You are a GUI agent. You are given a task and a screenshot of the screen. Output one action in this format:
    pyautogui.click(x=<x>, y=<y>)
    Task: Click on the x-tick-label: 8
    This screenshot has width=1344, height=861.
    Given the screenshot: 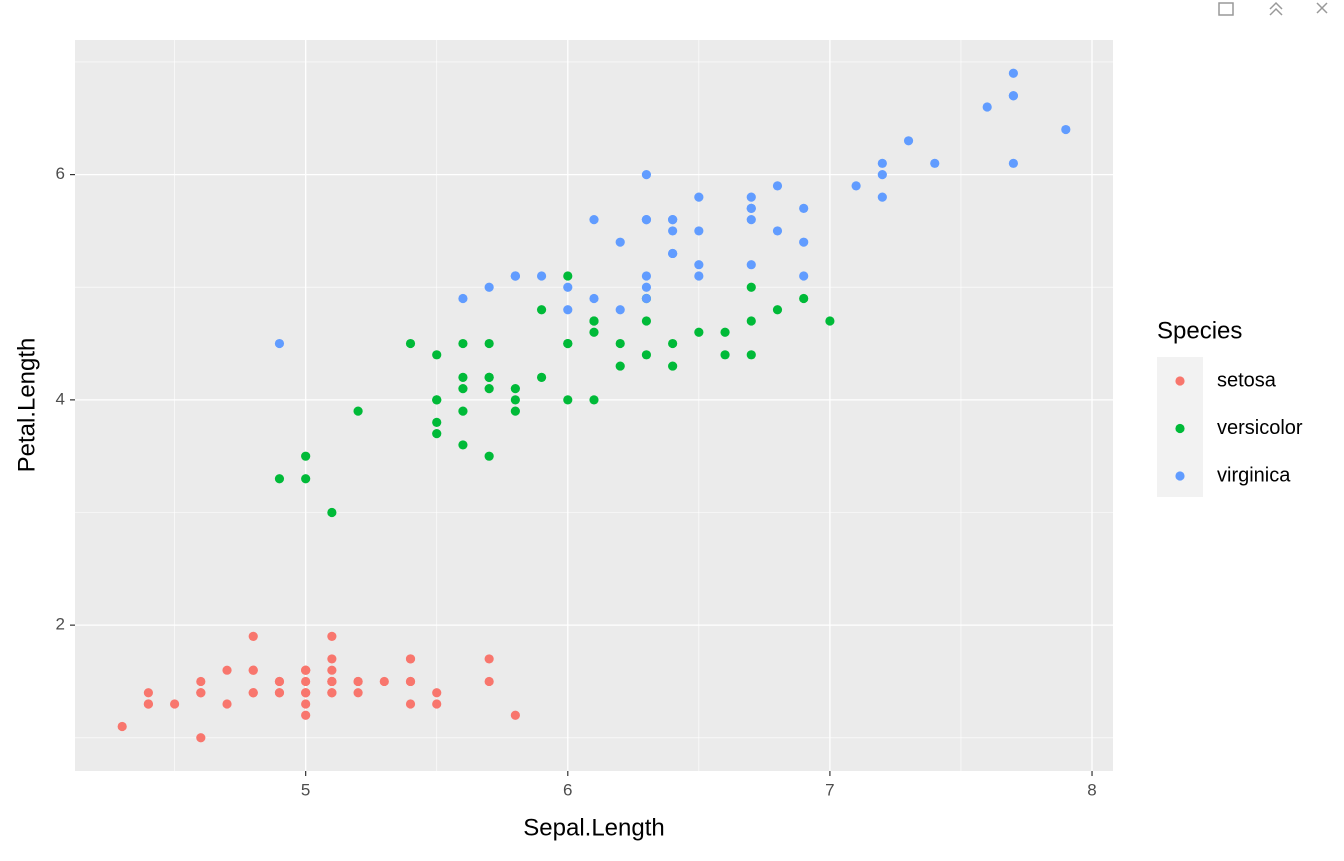 What is the action you would take?
    pyautogui.click(x=1091, y=789)
    